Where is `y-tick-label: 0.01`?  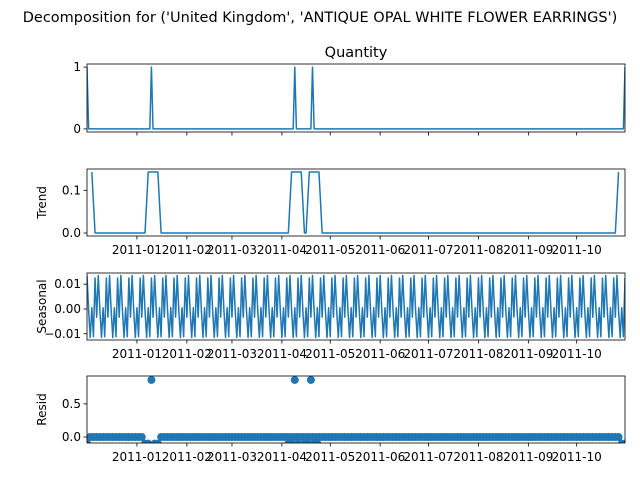 y-tick-label: 0.01 is located at coordinates (67, 284).